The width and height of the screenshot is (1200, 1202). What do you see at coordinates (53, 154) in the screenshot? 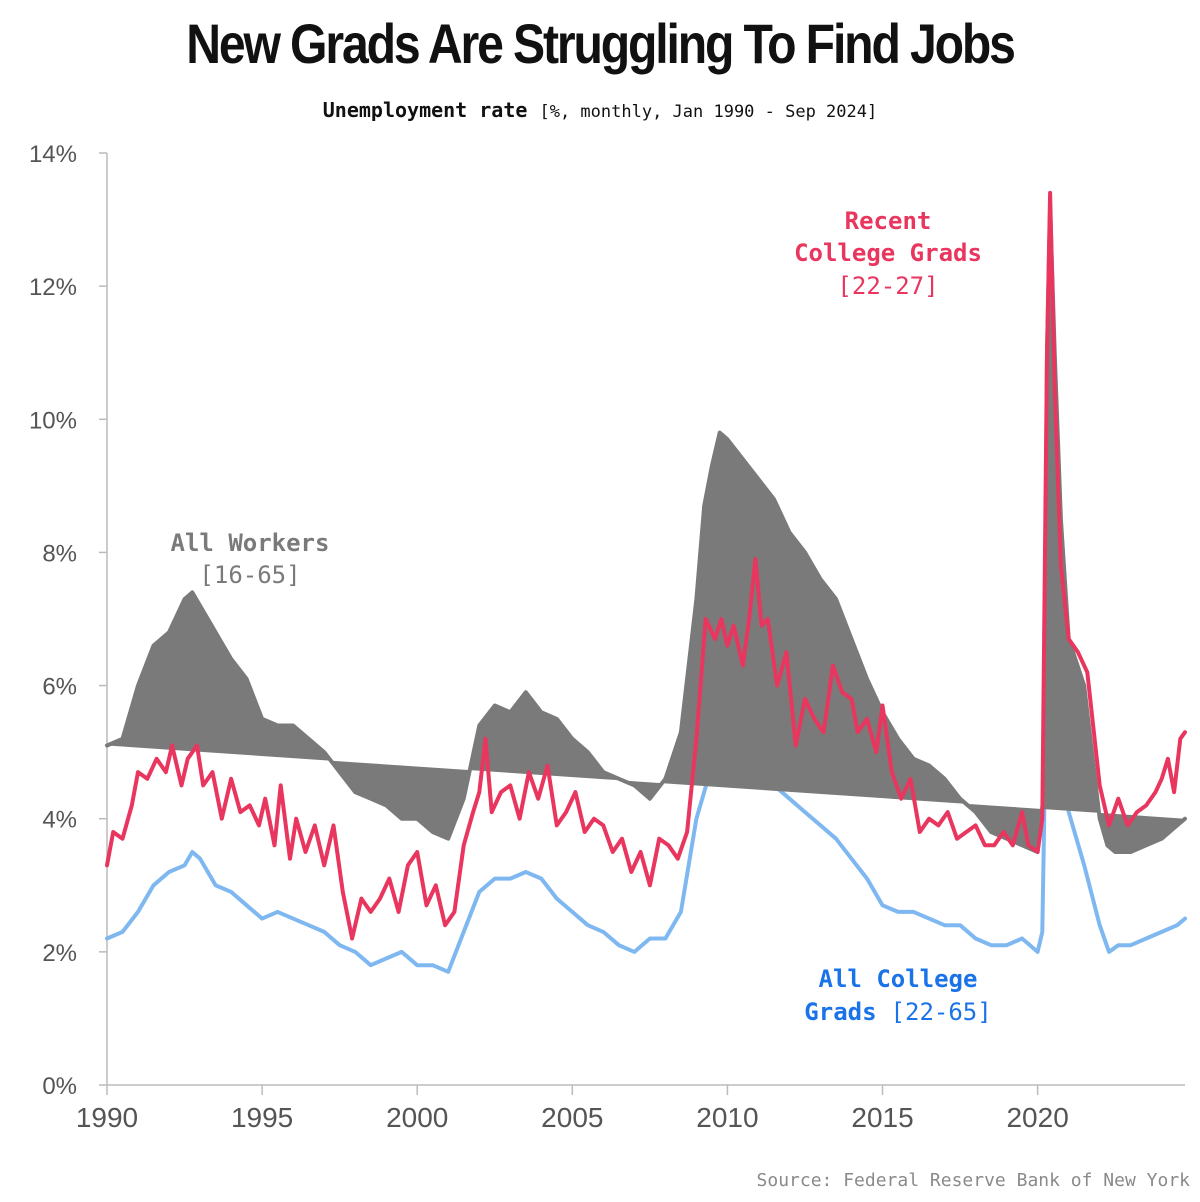
I see `y-tick-label: 14%` at bounding box center [53, 154].